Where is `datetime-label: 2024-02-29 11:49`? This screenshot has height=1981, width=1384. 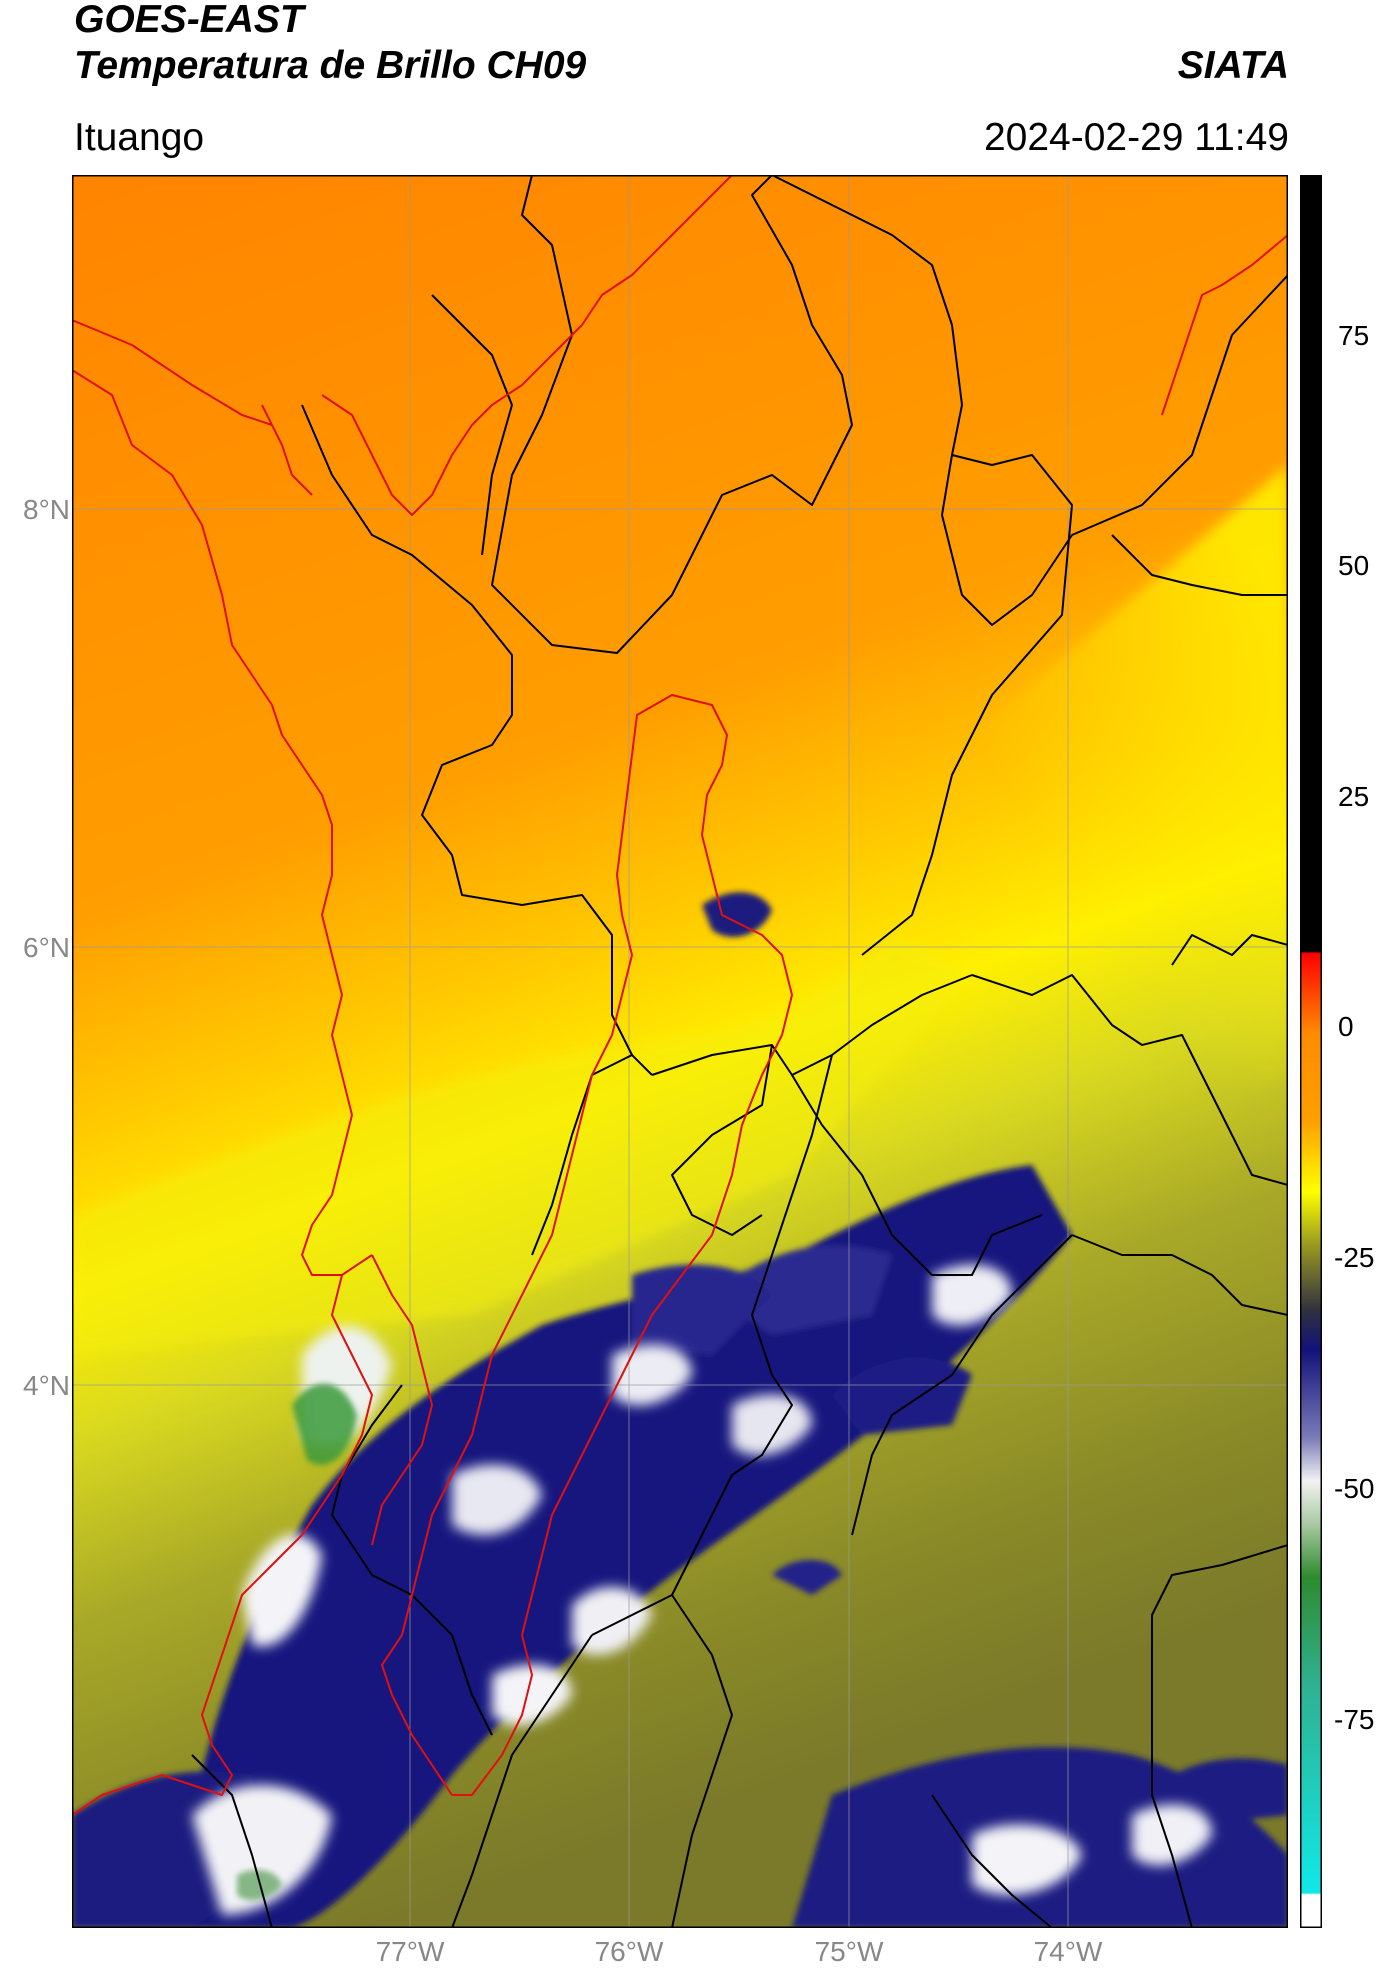 datetime-label: 2024-02-29 11:49 is located at coordinates (1136, 137).